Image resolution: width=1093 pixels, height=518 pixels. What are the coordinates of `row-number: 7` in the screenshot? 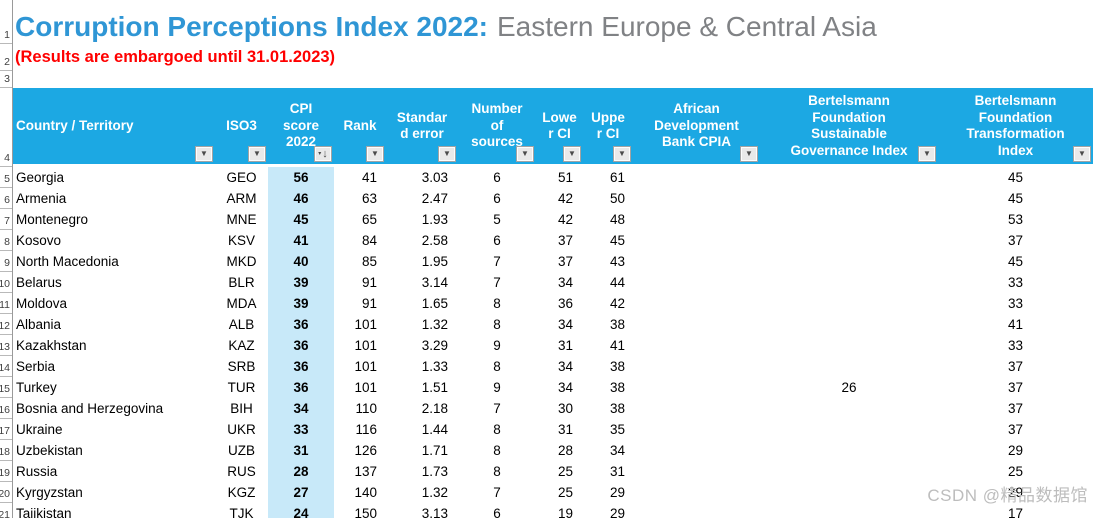 It's located at (6, 219).